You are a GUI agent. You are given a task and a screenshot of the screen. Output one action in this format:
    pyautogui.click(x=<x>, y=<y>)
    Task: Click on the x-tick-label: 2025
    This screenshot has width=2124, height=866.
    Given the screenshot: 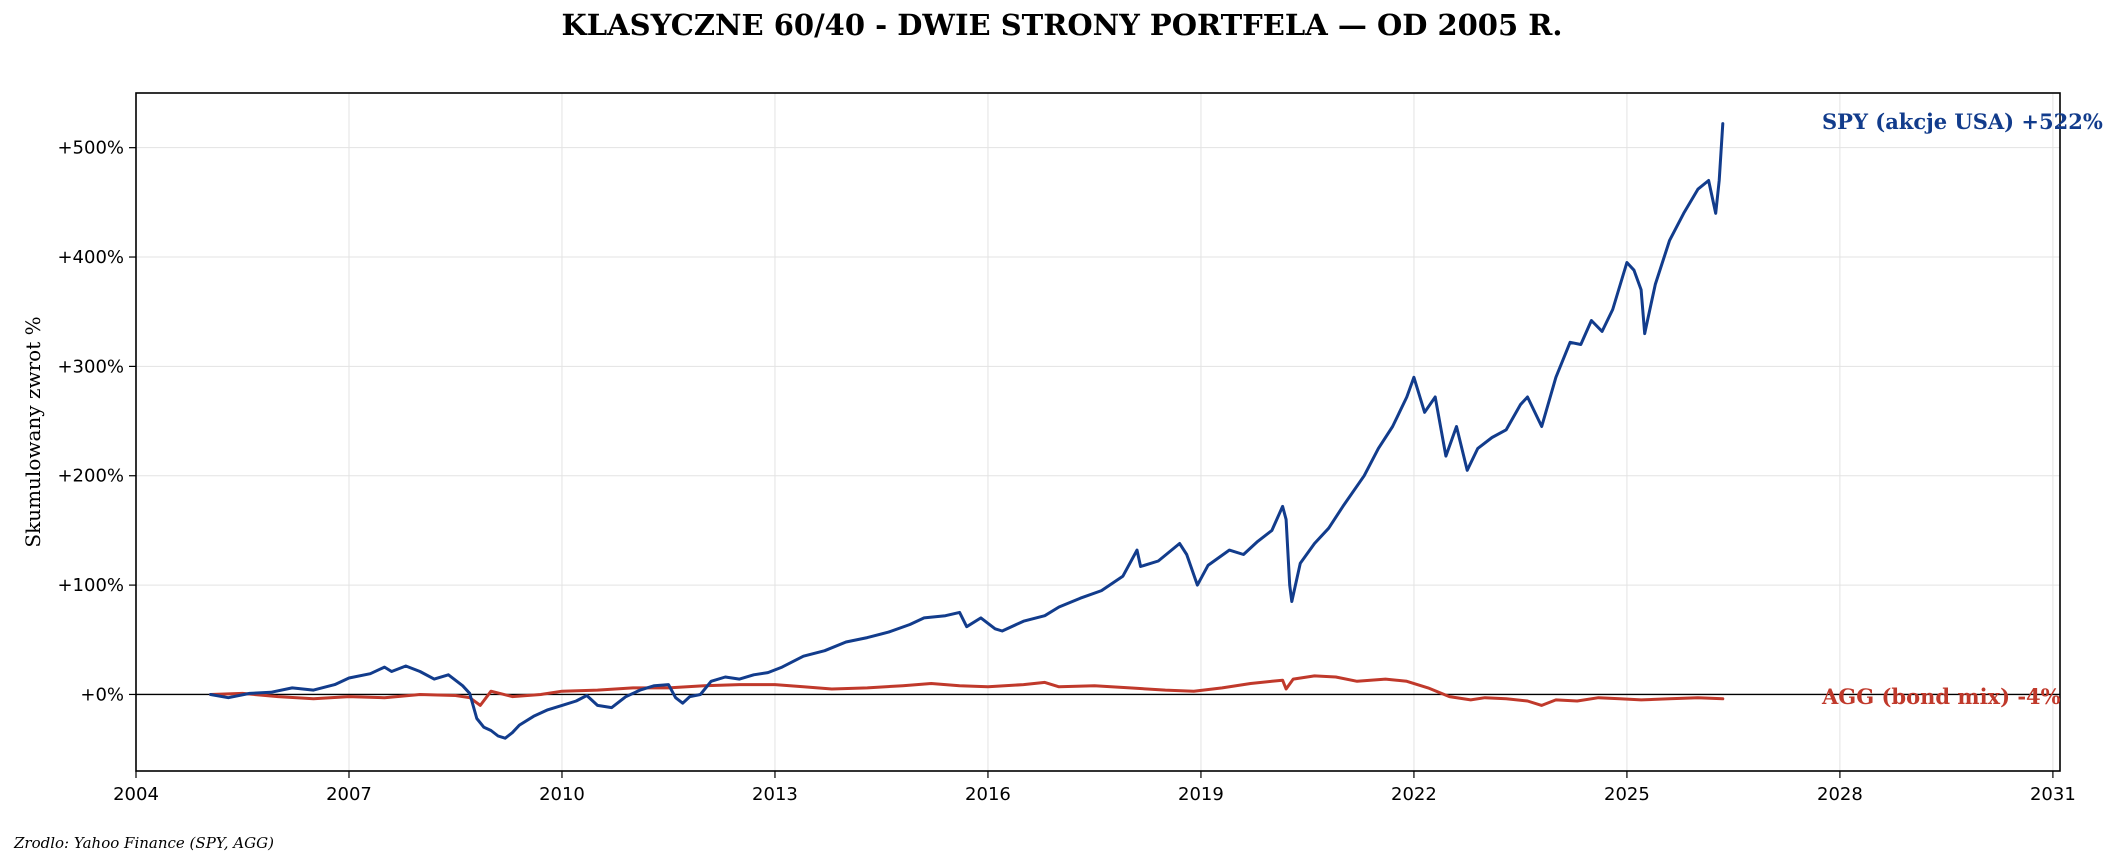 What is the action you would take?
    pyautogui.click(x=1627, y=794)
    